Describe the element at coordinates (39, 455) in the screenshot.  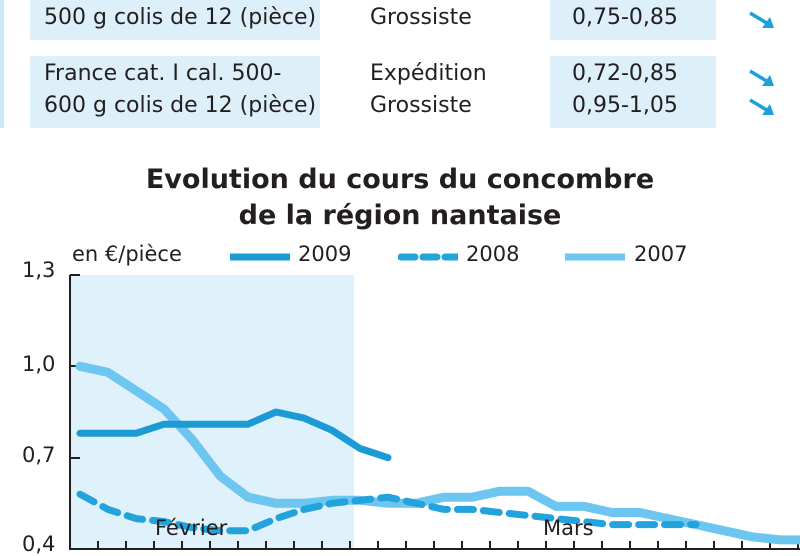
I see `y-tick-label: 0,7` at that location.